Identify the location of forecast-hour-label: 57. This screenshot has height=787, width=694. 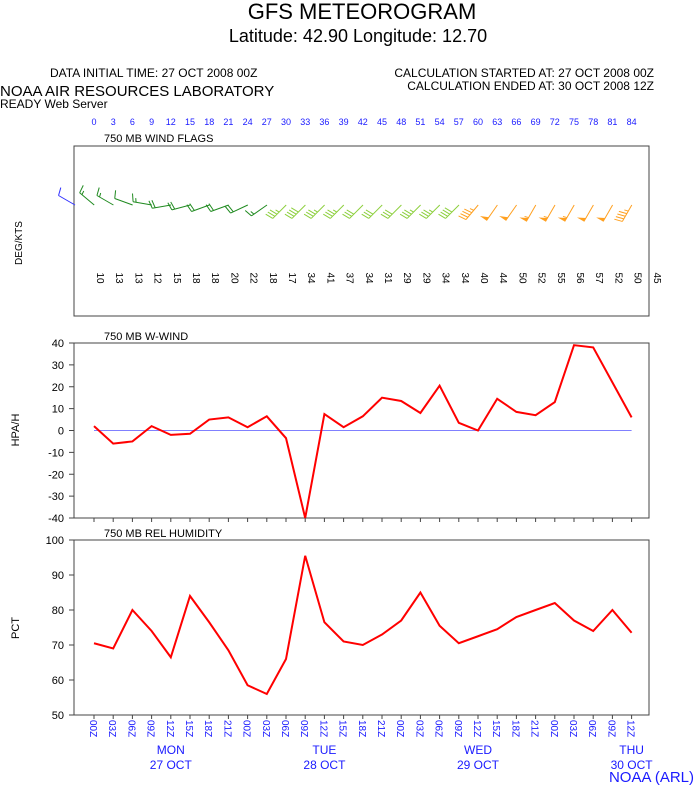
(459, 122).